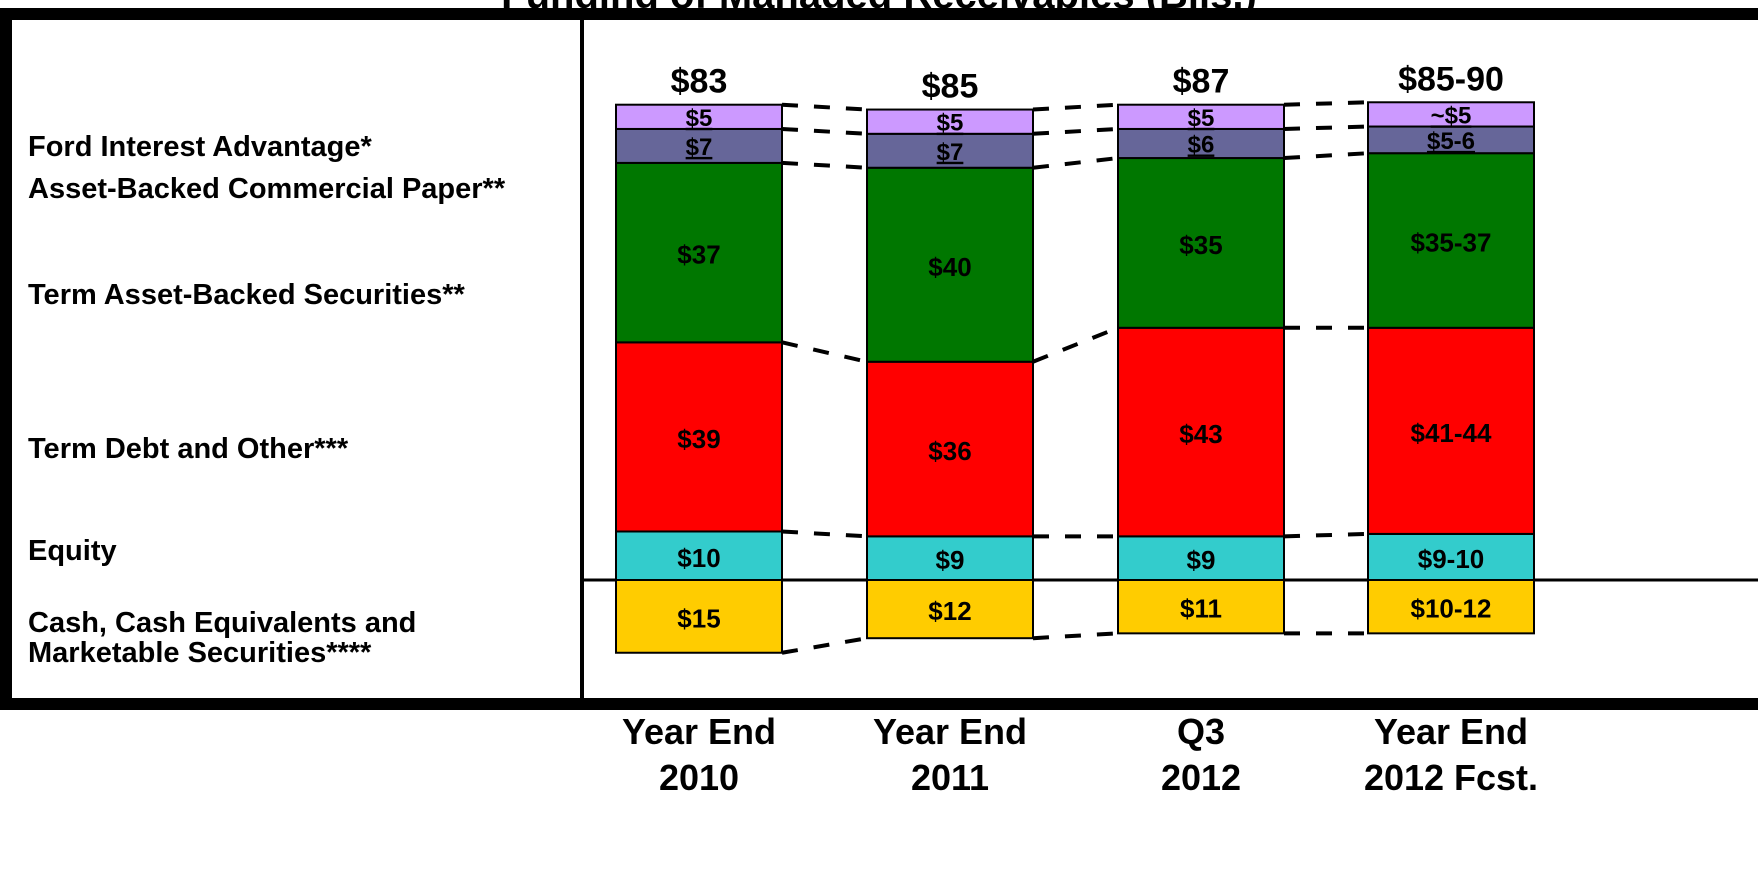  I want to click on data-label: $6, so click(1201, 145).